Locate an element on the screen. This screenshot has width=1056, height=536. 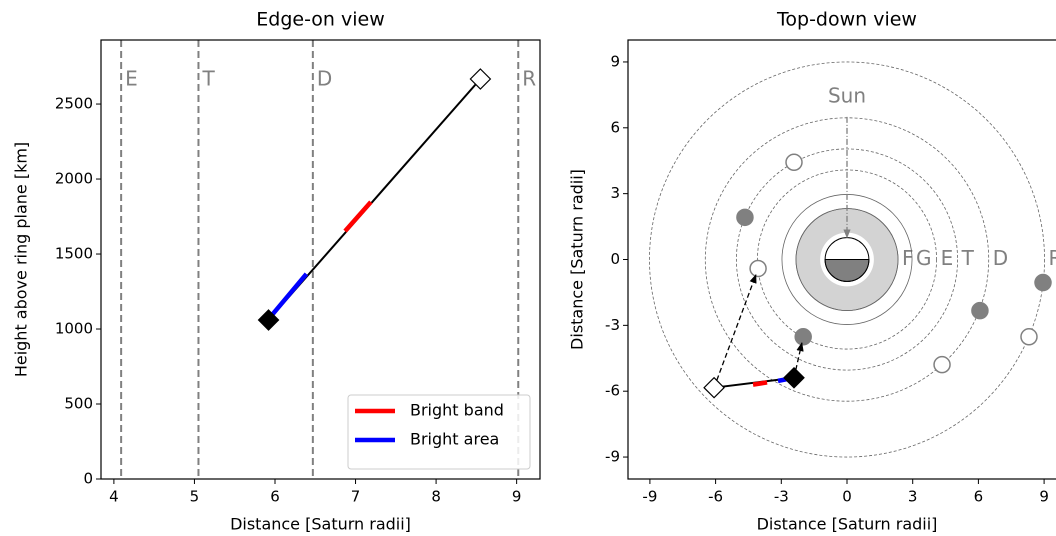
y-tick-label: 9 is located at coordinates (615, 61).